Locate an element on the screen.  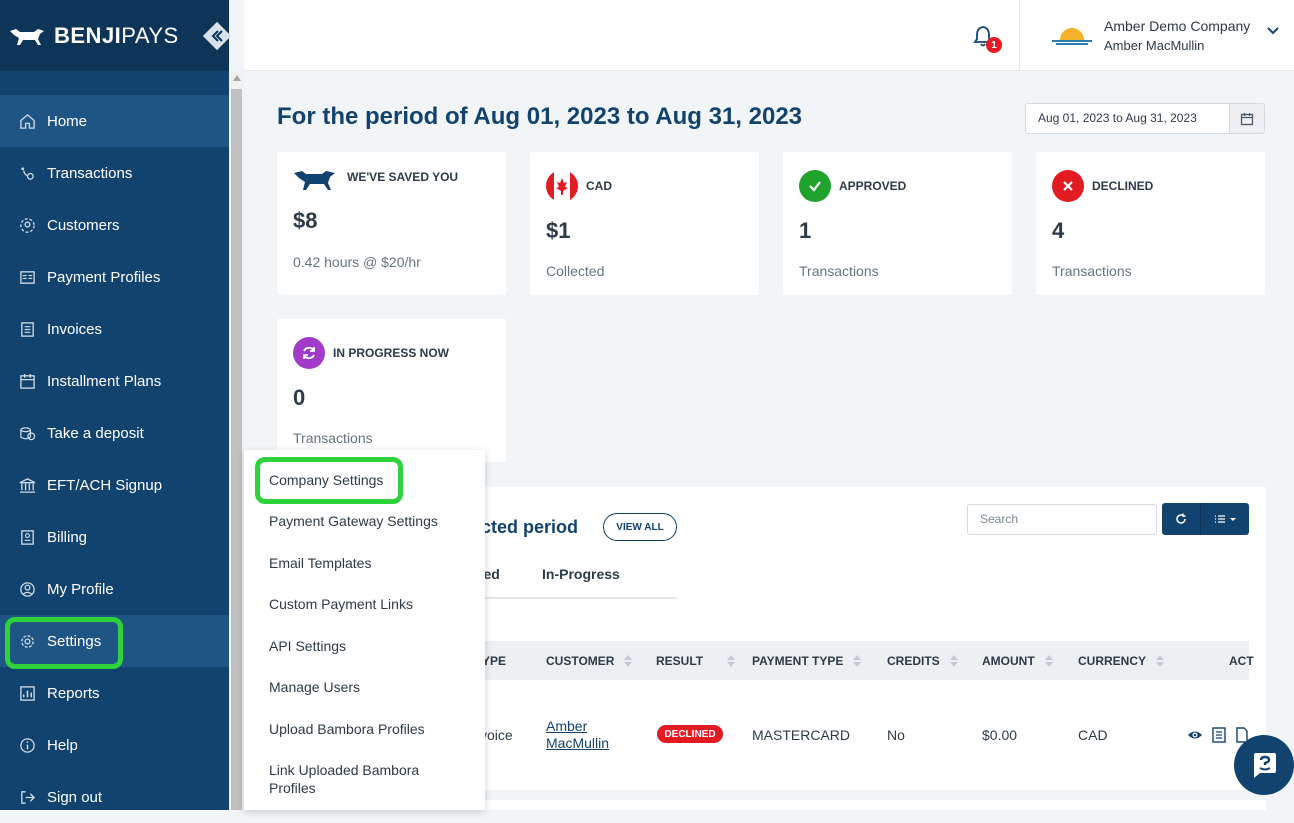
sidebar-item-sign-out: Sign out is located at coordinates (114, 797).